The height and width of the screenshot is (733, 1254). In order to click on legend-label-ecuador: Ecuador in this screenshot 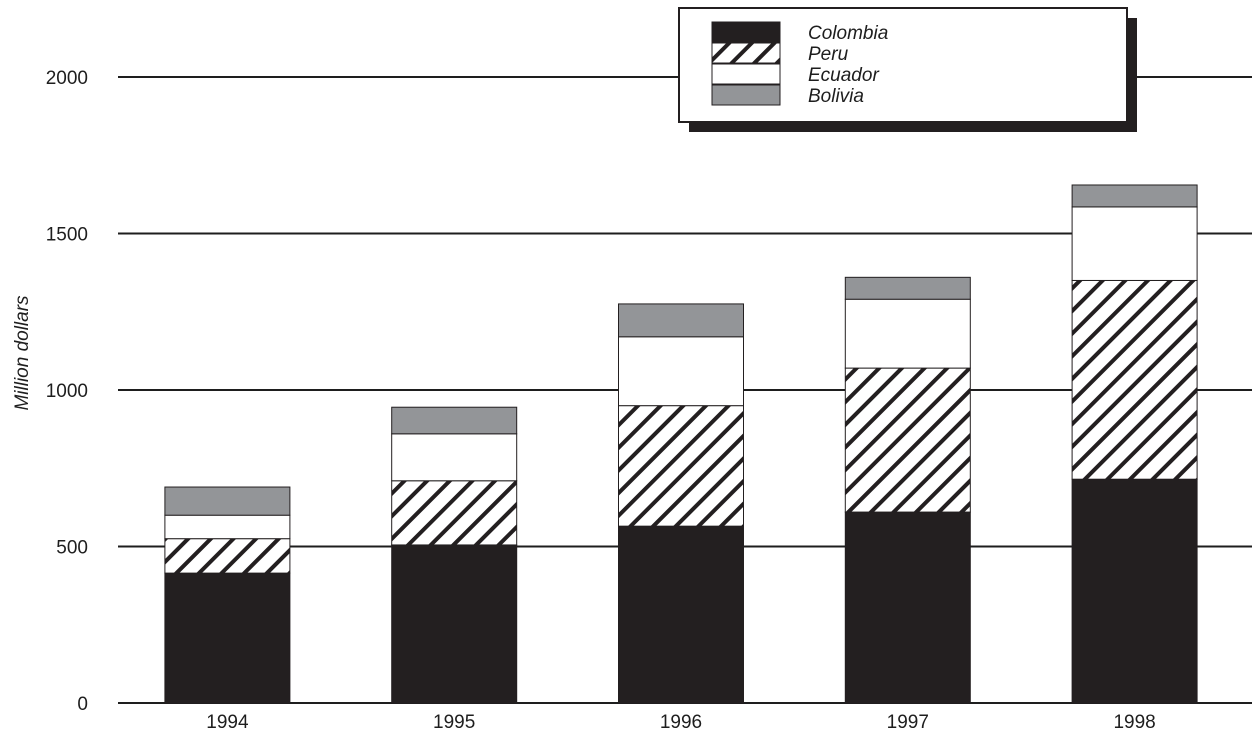, I will do `click(843, 75)`.